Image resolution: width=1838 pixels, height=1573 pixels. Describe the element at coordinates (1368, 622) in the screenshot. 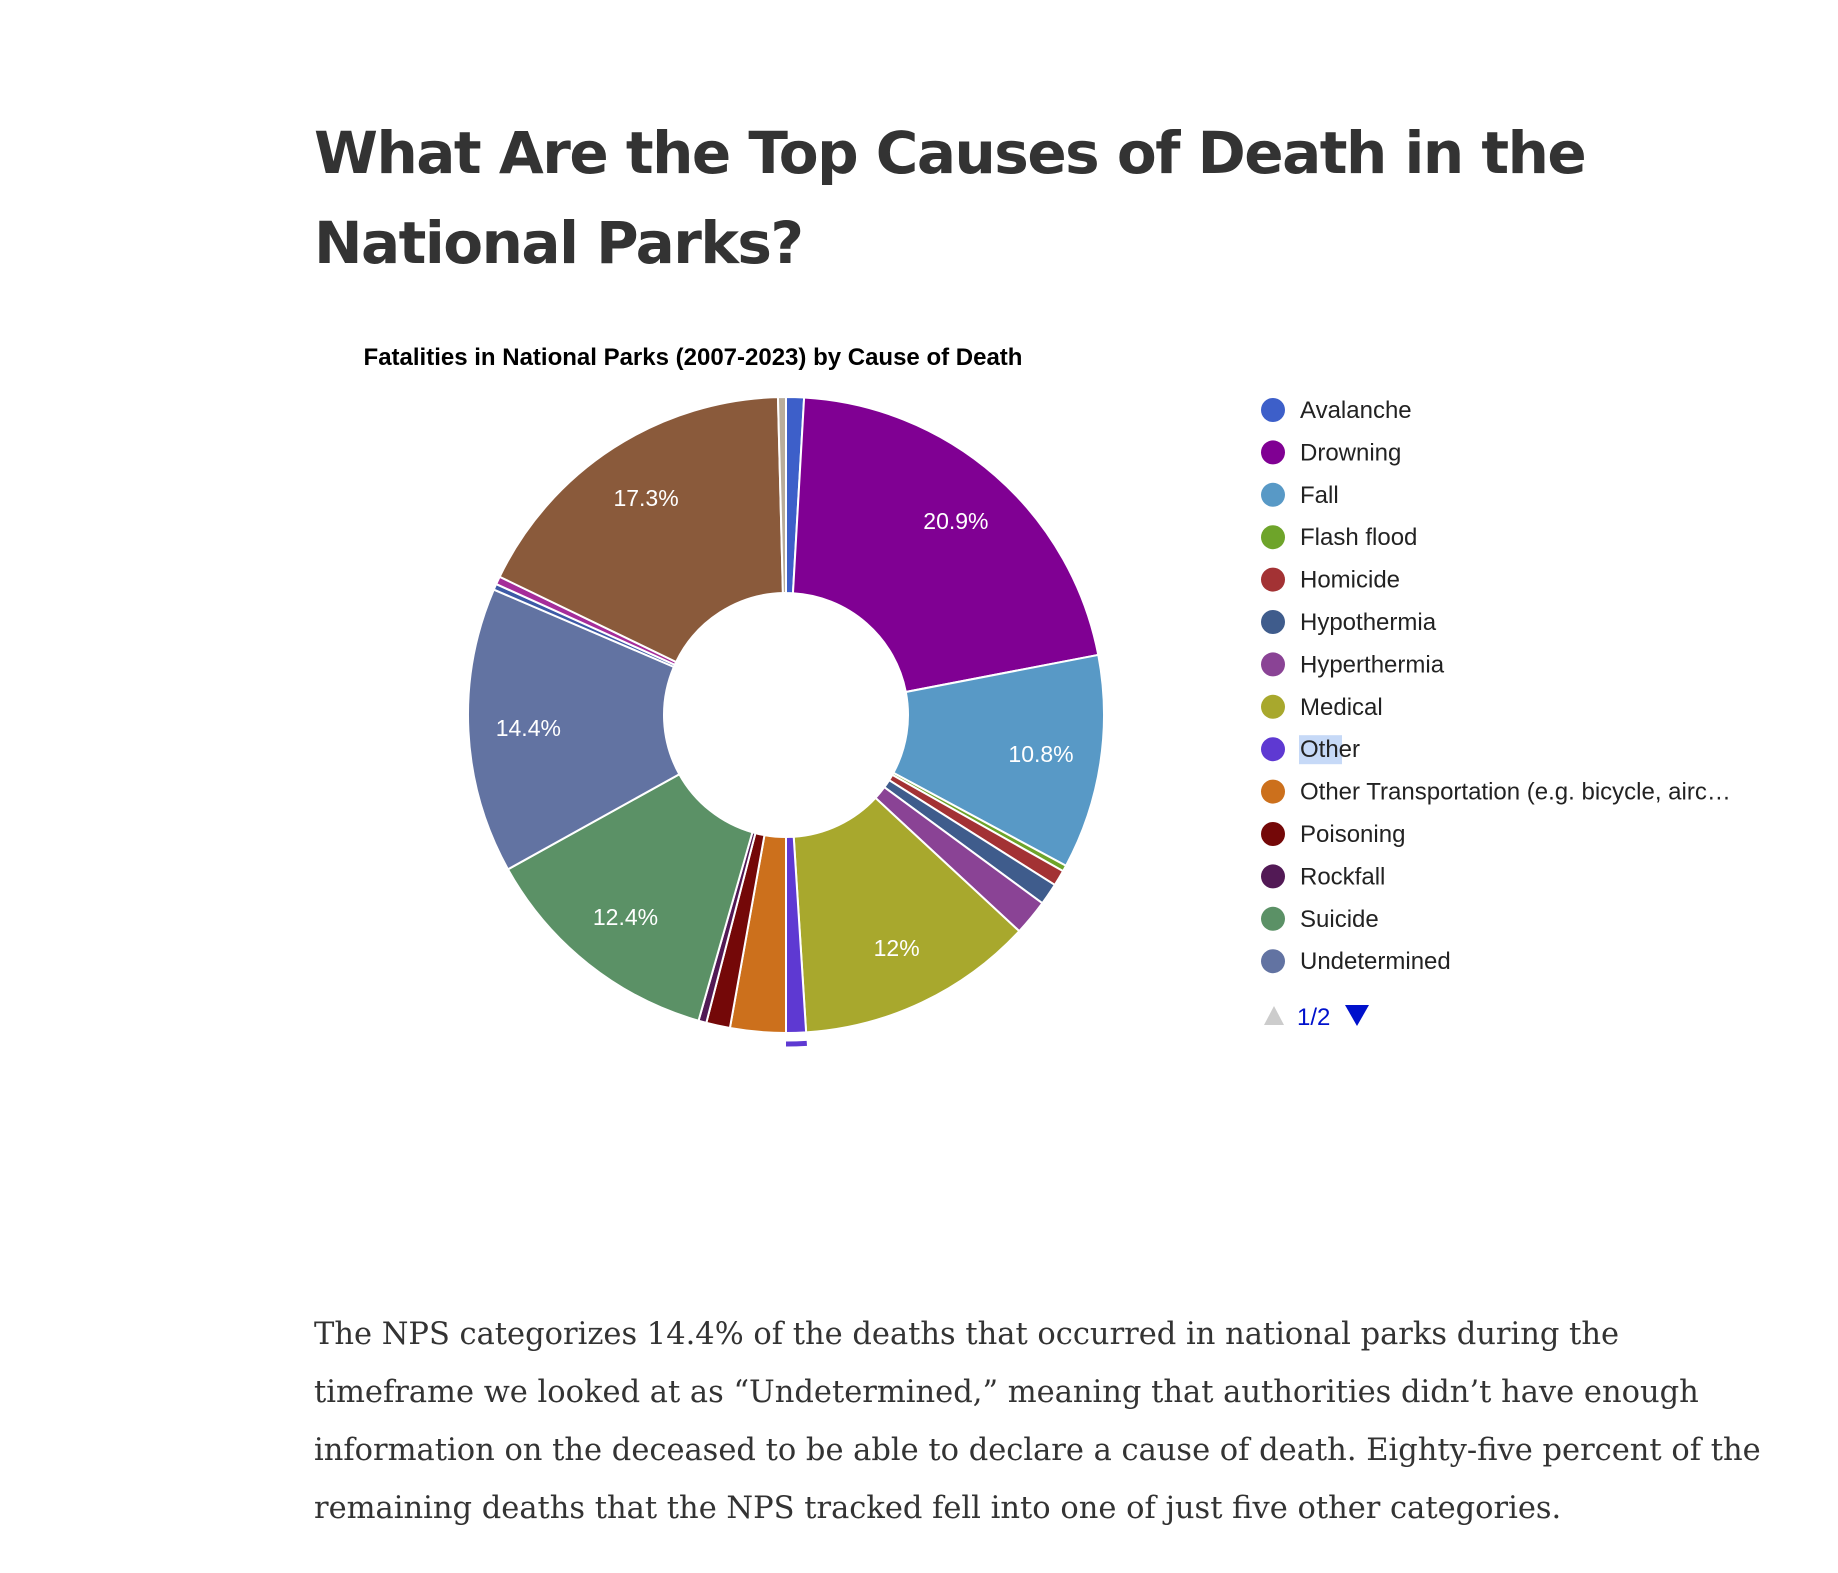

I see `legend-label: Hypothermia` at that location.